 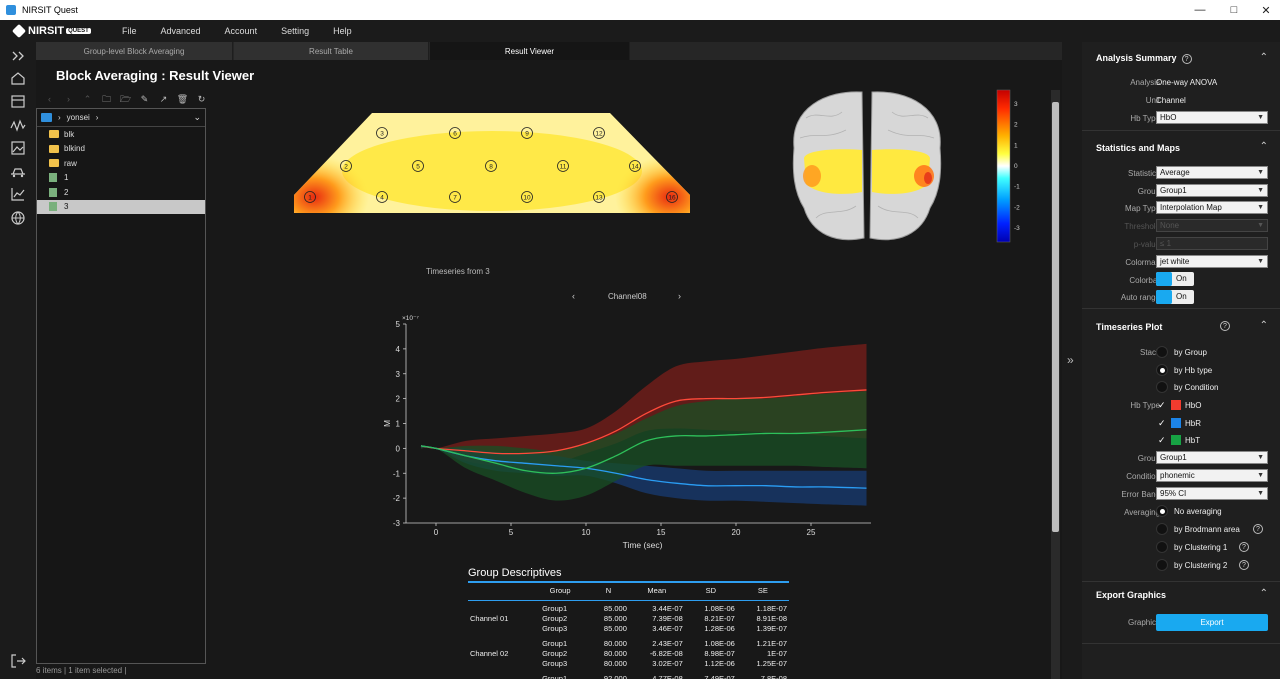 What do you see at coordinates (672, 197) in the screenshot?
I see `topo-channel-16: 16` at bounding box center [672, 197].